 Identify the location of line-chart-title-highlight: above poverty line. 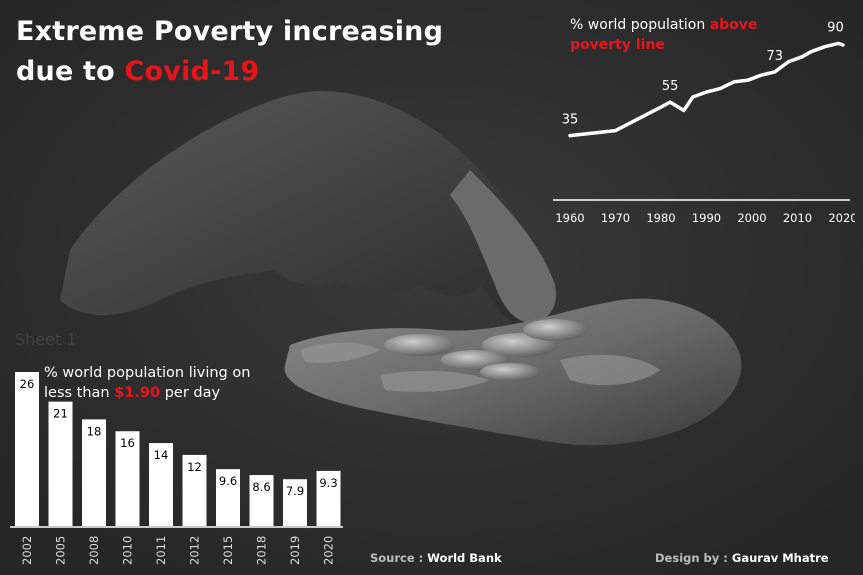
(664, 35).